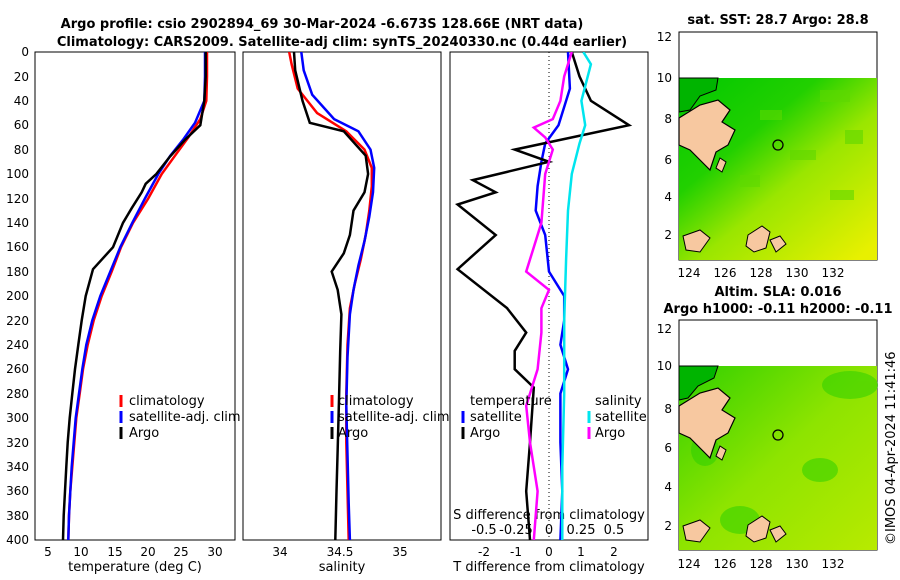 The image size is (900, 580). Describe the element at coordinates (777, 20) in the screenshot. I see `sst-map-title: sat. SST: 28.7 Argo: 28.8` at that location.